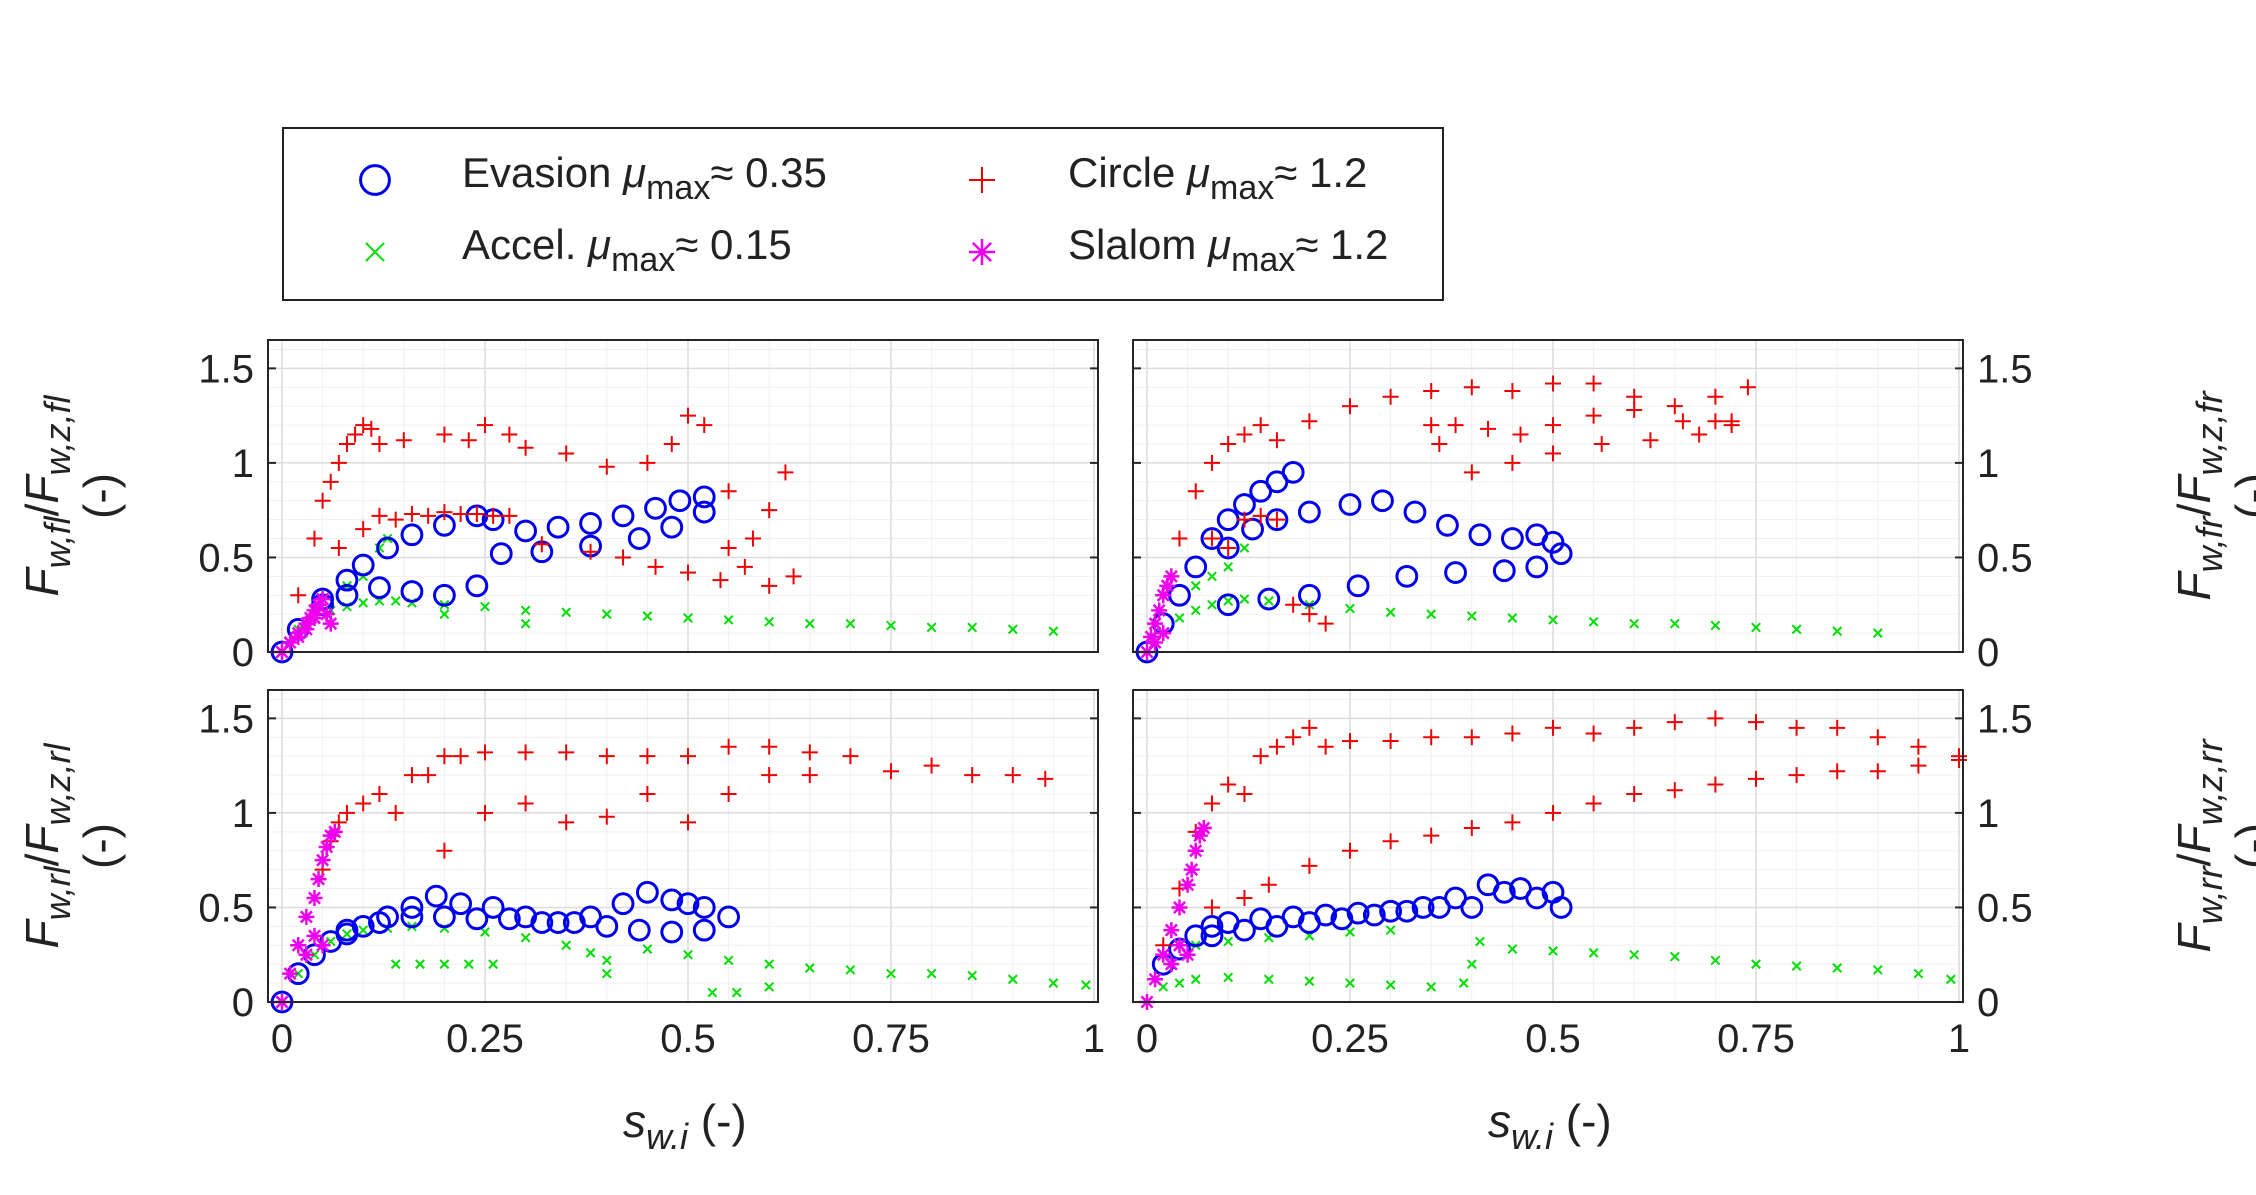 The image size is (2256, 1195). I want to click on legend-marker-cross-icon, so click(375, 252).